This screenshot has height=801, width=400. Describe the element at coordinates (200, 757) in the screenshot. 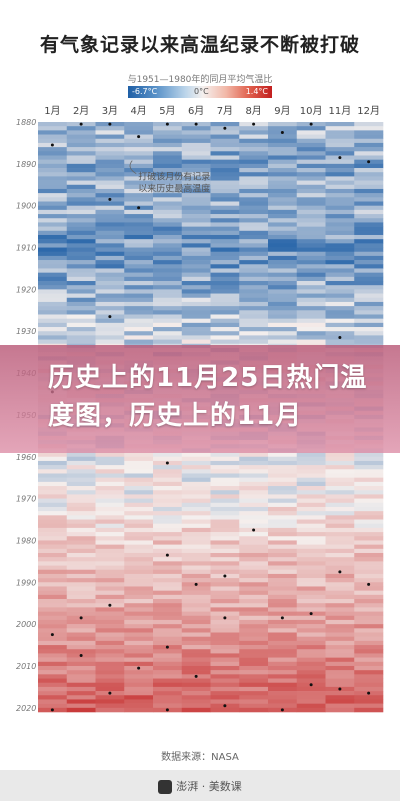

I see `data-source: 数据来源：NASA` at that location.